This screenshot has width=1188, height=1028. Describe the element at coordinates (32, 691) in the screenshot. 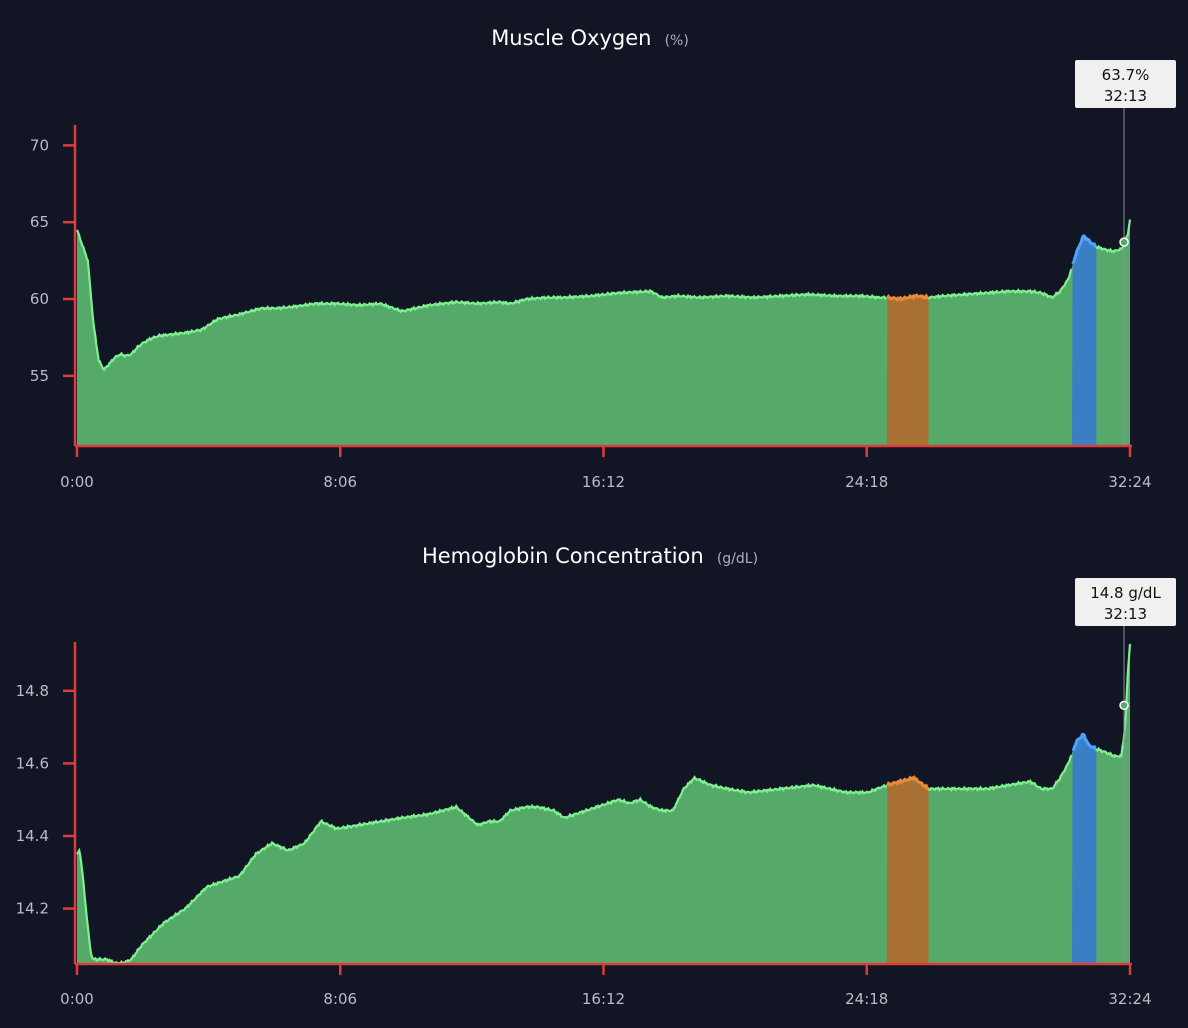

I see `y-tick-label: 14.8` at that location.